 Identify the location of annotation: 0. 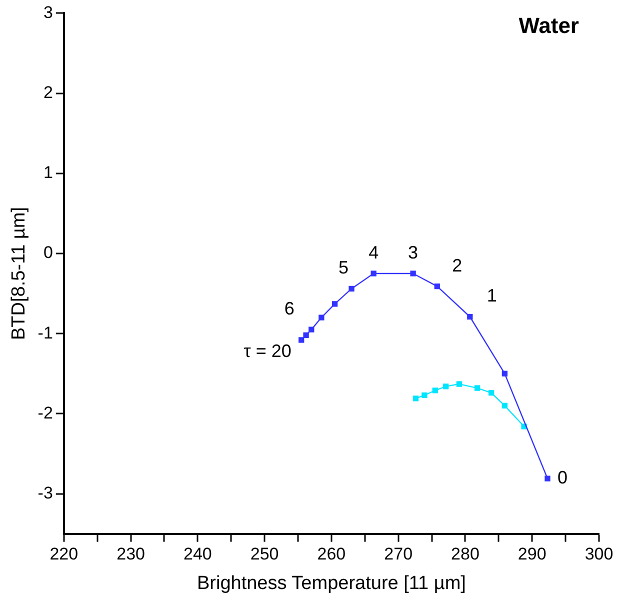
(563, 478).